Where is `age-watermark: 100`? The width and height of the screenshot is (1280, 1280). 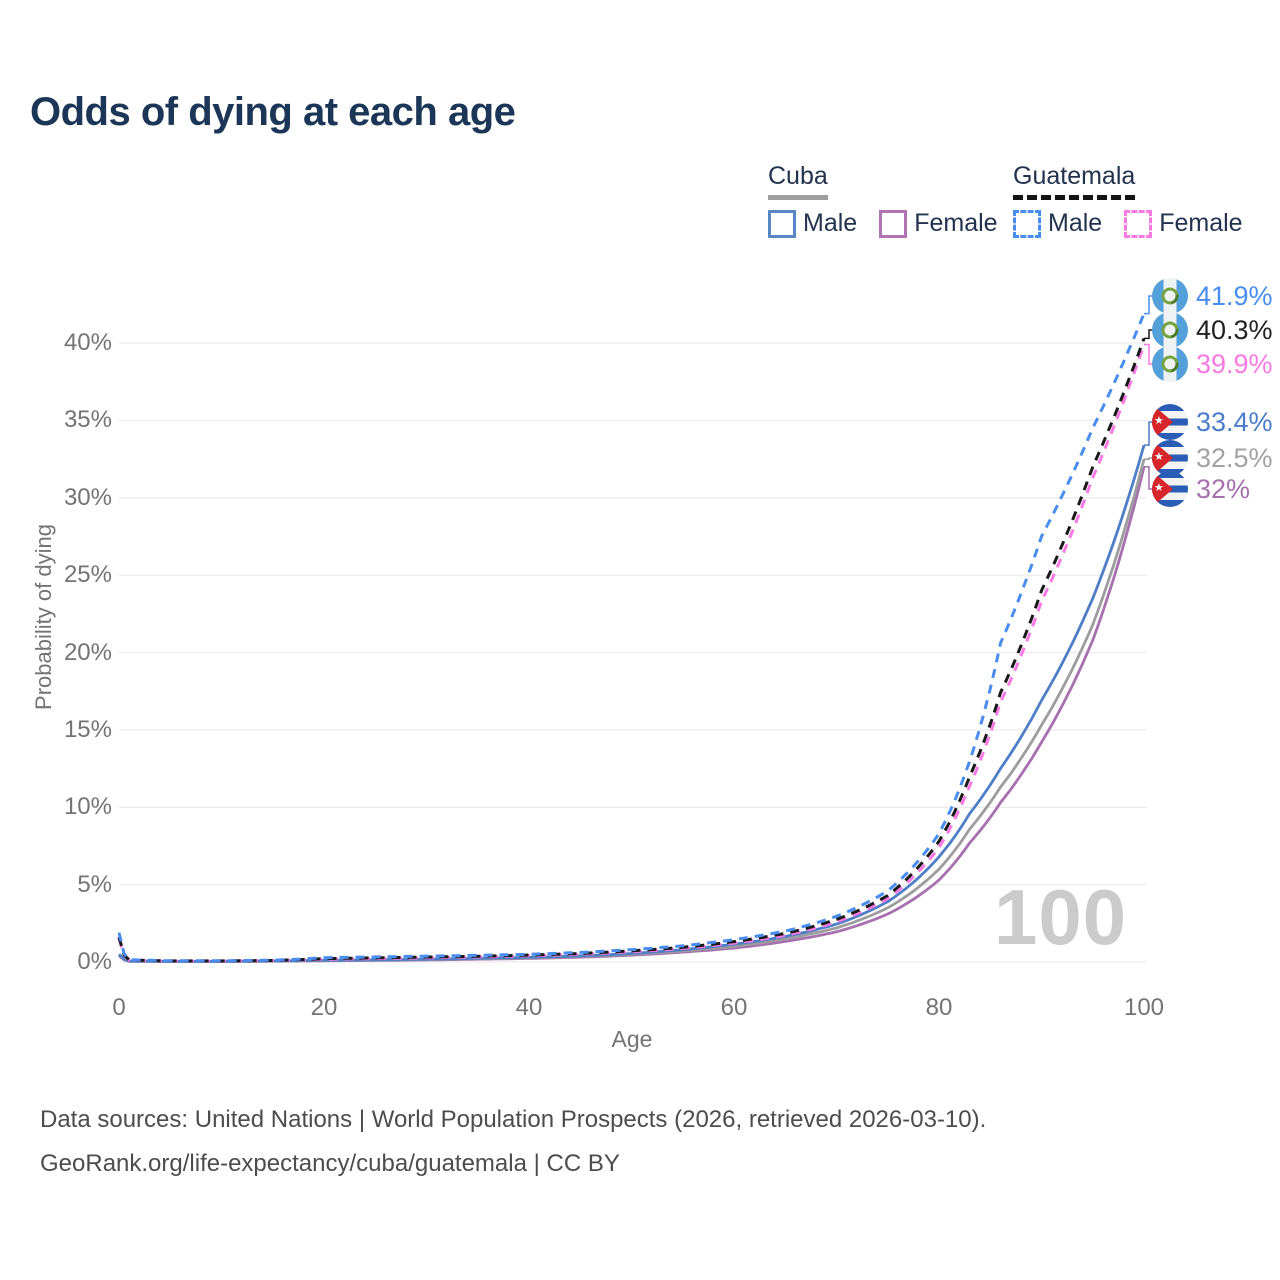 age-watermark: 100 is located at coordinates (1061, 917).